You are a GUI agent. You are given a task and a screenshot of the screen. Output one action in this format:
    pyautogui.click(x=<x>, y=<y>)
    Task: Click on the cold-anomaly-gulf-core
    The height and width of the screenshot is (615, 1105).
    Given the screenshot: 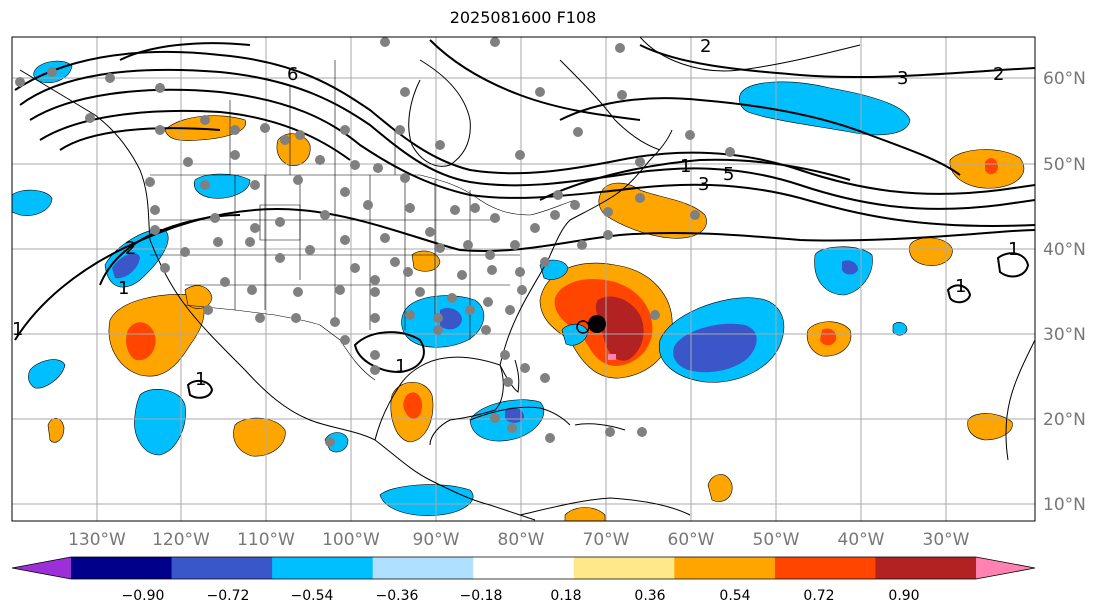 What is the action you would take?
    pyautogui.click(x=451, y=319)
    